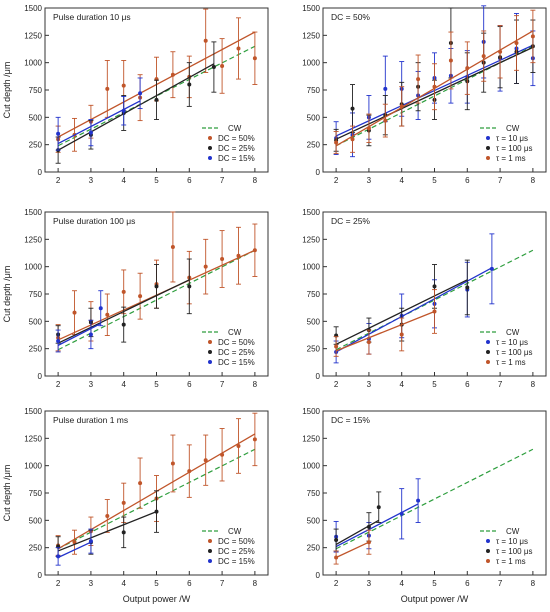 This screenshot has width=550, height=612. I want to click on y-tick-label: 0, so click(318, 376).